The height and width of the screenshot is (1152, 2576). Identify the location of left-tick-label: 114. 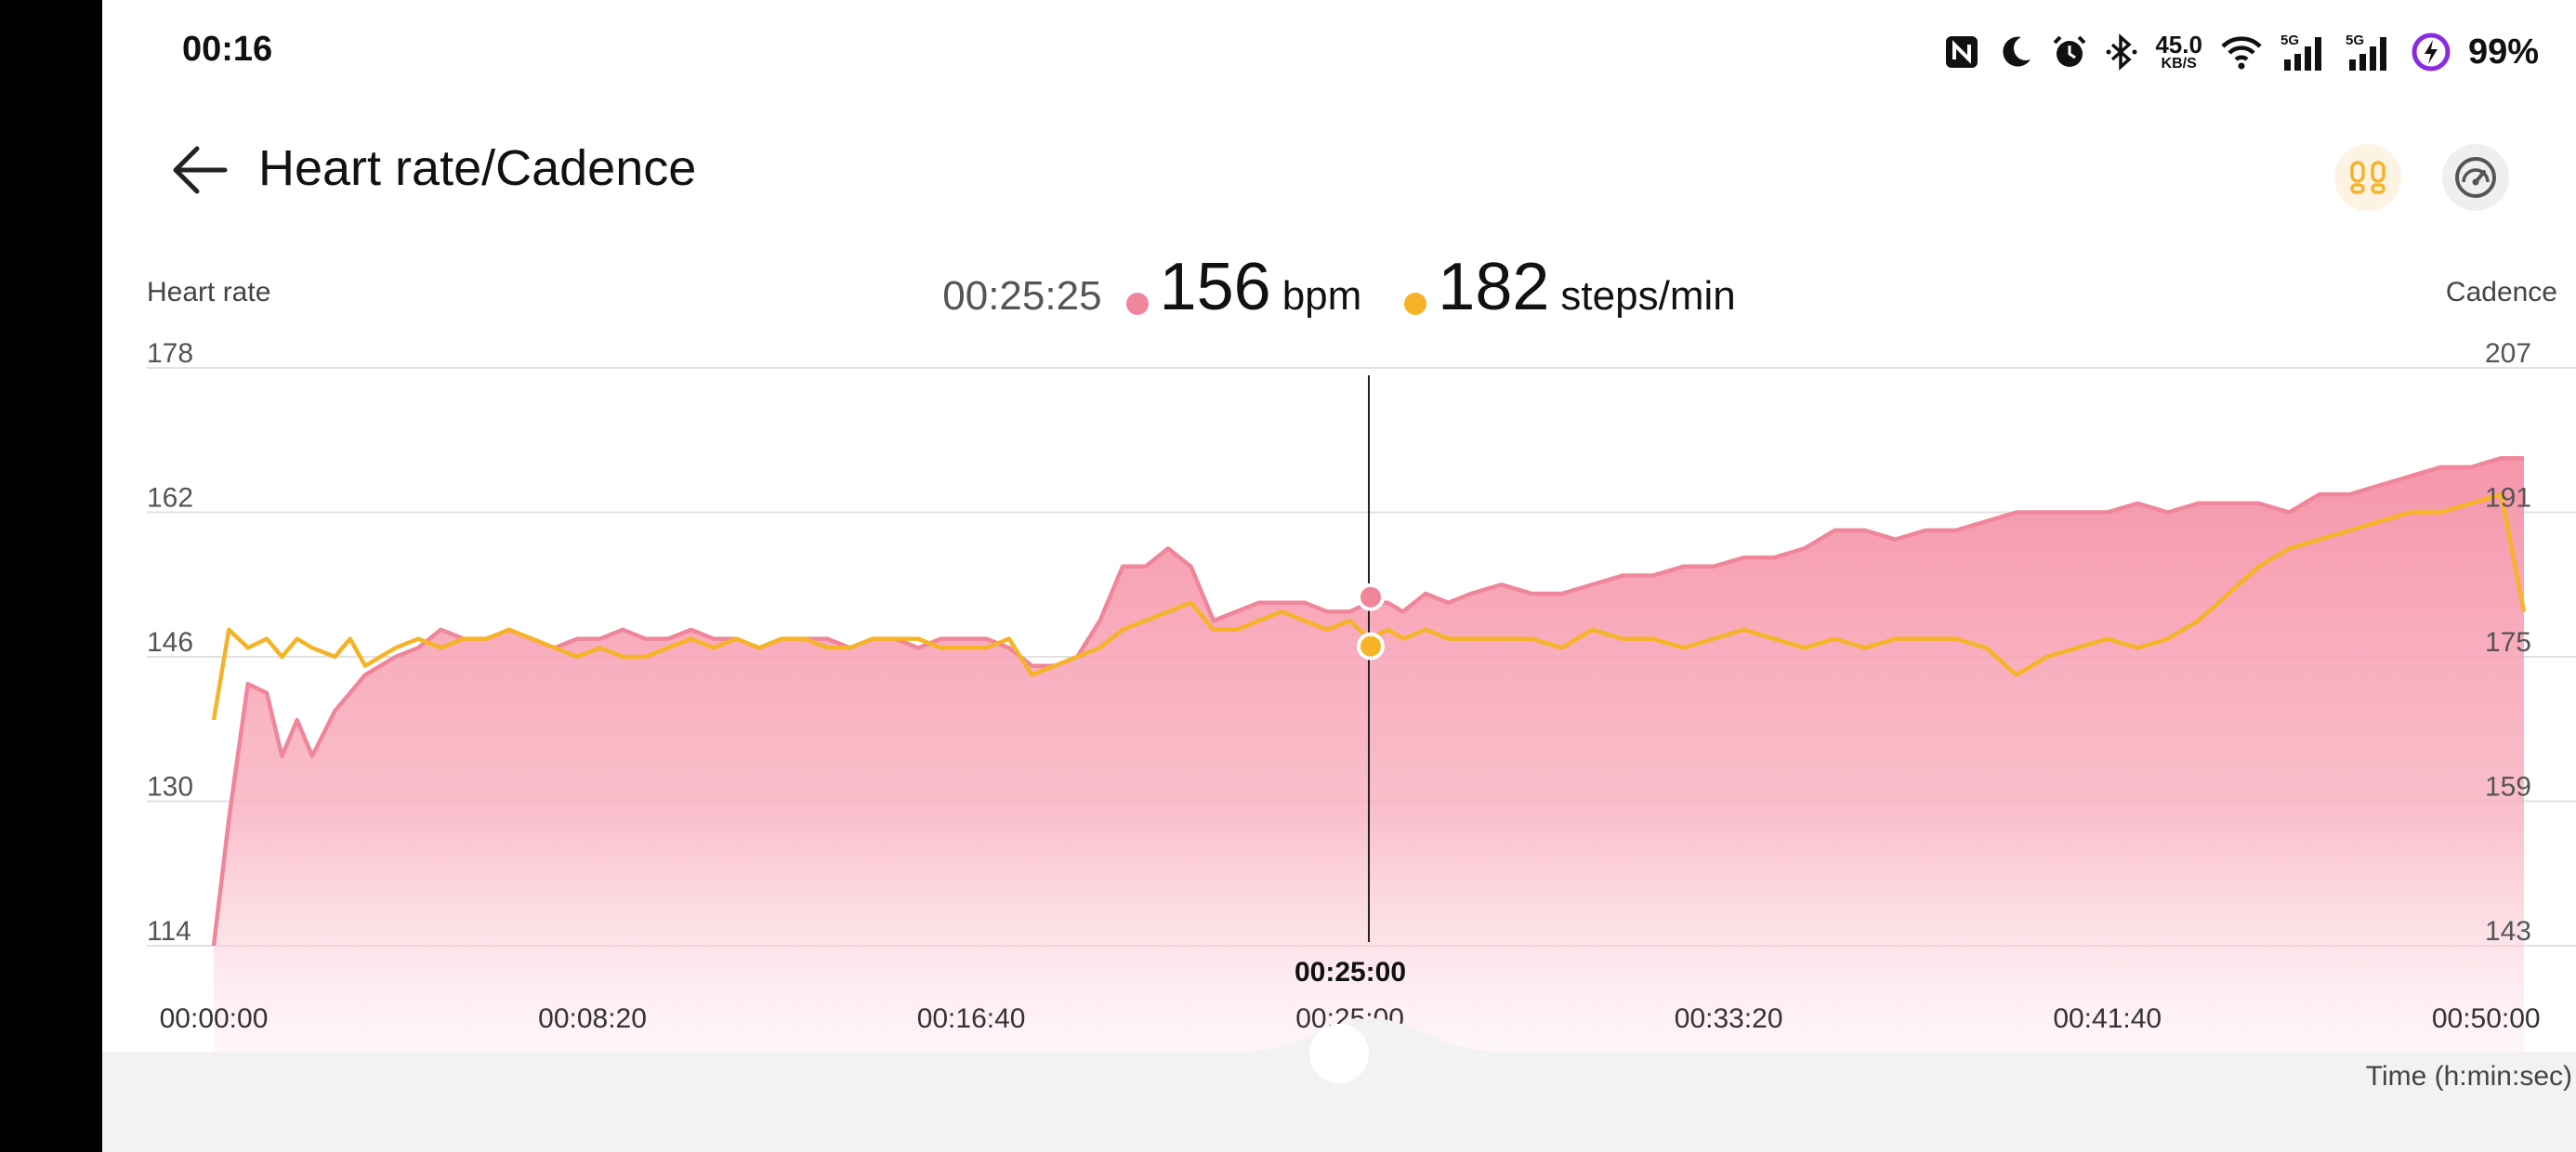
(169, 931).